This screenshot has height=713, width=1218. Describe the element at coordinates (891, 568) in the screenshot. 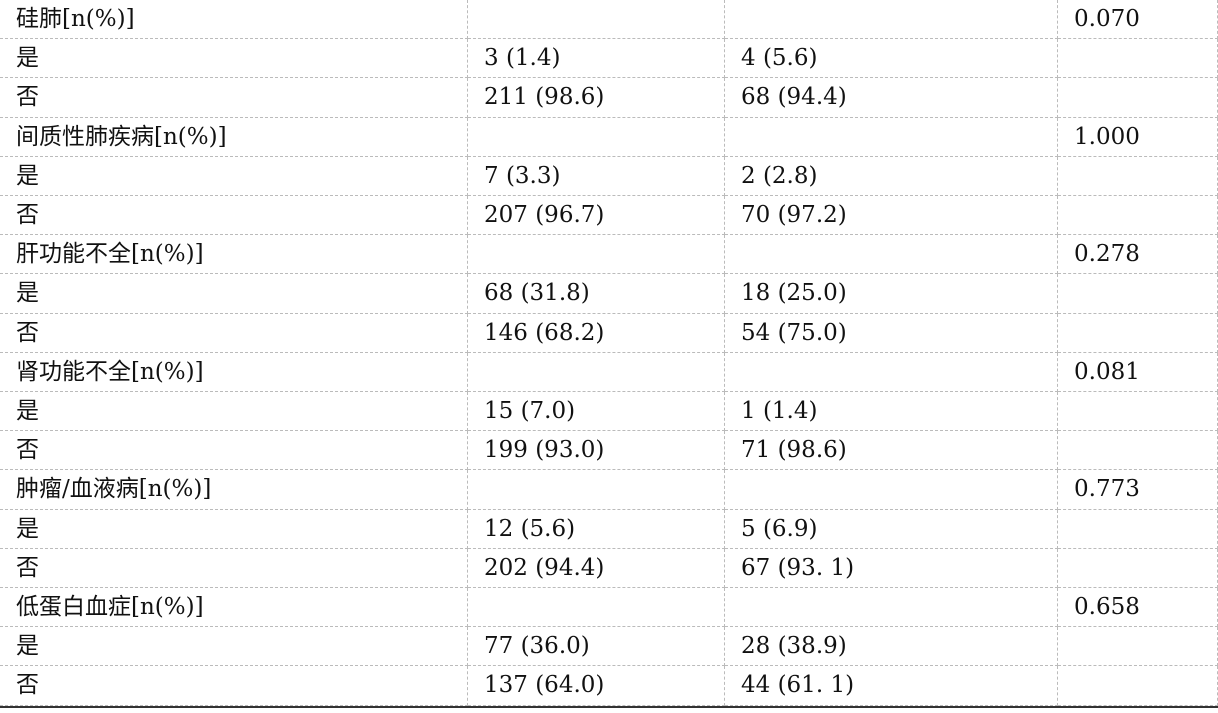

I see `table-cell: 67 (93. 1)` at that location.